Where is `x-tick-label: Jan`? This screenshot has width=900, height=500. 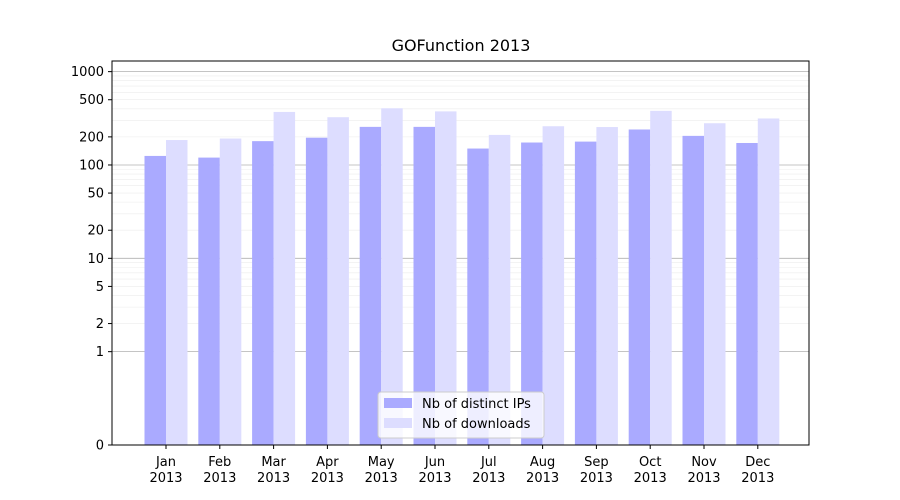 x-tick-label: Jan is located at coordinates (165, 462).